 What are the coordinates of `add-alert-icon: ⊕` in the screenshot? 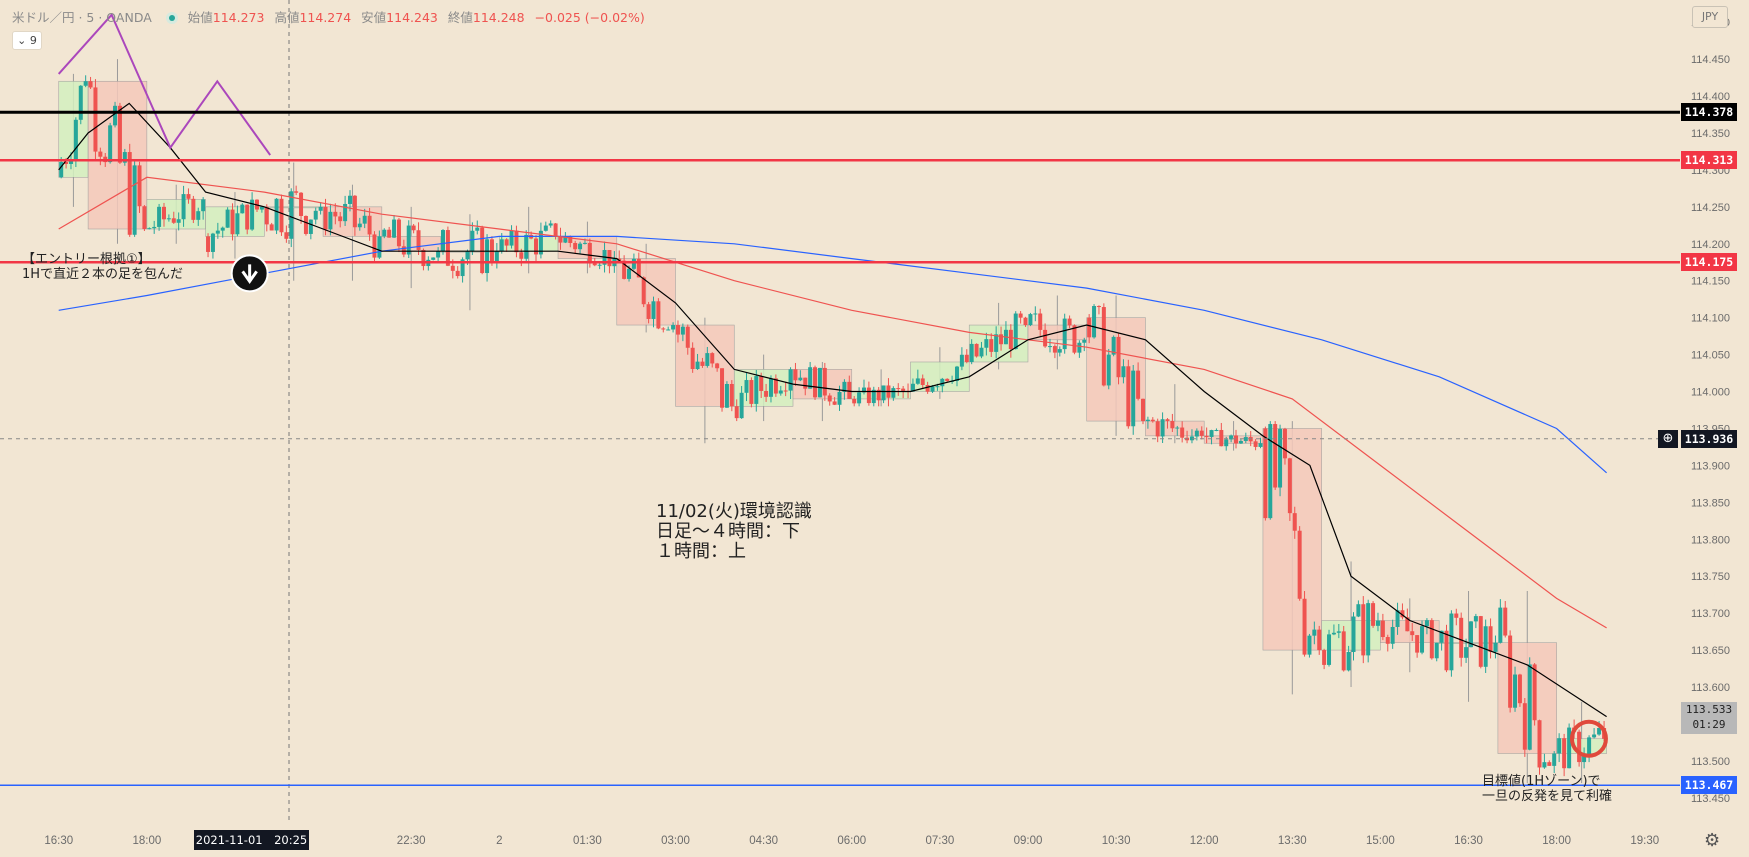 It's located at (1668, 438).